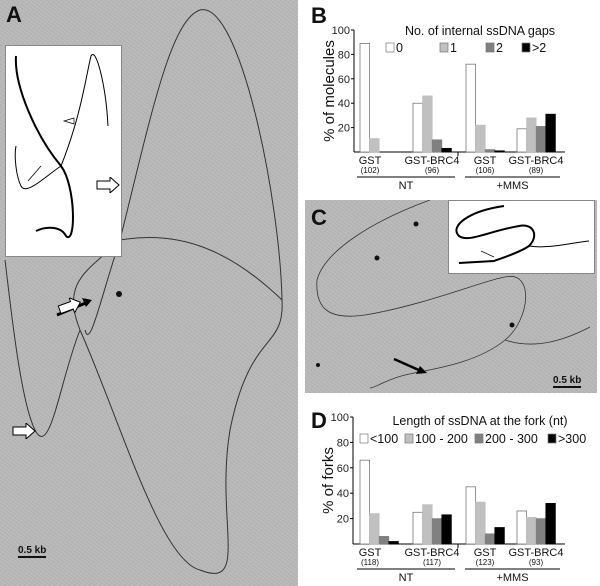 Image resolution: width=600 pixels, height=586 pixels. Describe the element at coordinates (479, 421) in the screenshot. I see `chart-title: Length of ssDNA at the fork (nt)` at that location.